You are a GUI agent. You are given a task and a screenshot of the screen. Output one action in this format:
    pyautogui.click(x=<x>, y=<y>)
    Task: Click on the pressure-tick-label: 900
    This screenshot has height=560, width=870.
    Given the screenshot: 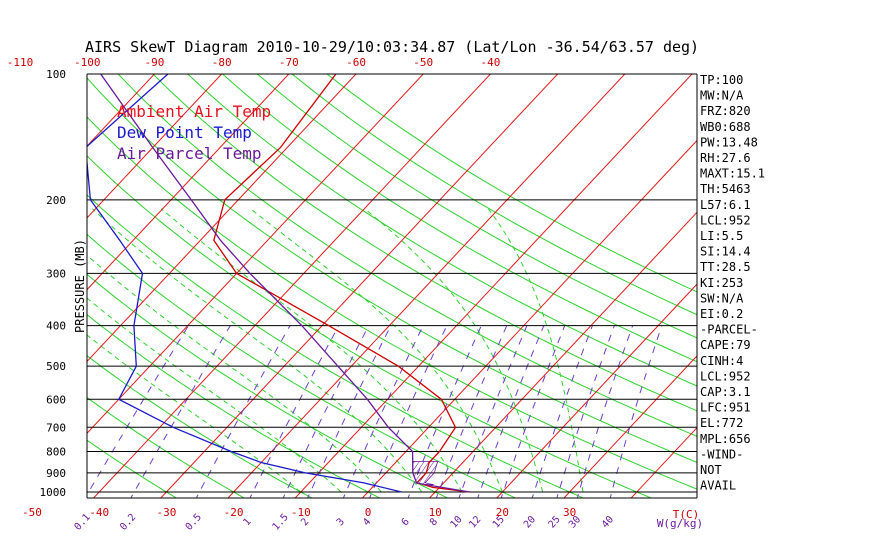 What is the action you would take?
    pyautogui.click(x=56, y=473)
    